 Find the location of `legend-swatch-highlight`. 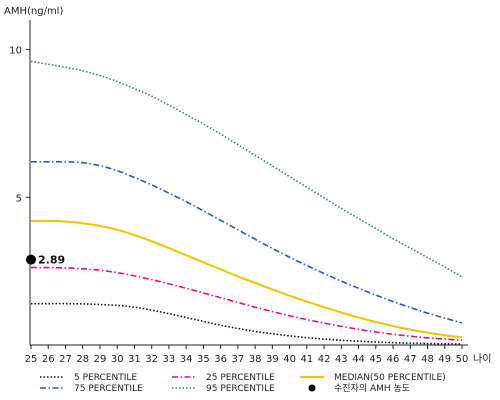

legend-swatch-highlight is located at coordinates (312, 388).